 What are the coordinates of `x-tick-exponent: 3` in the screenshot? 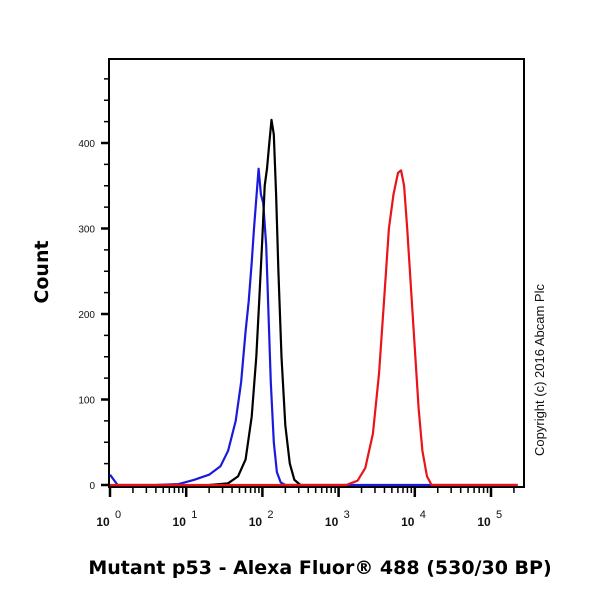 It's located at (347, 515).